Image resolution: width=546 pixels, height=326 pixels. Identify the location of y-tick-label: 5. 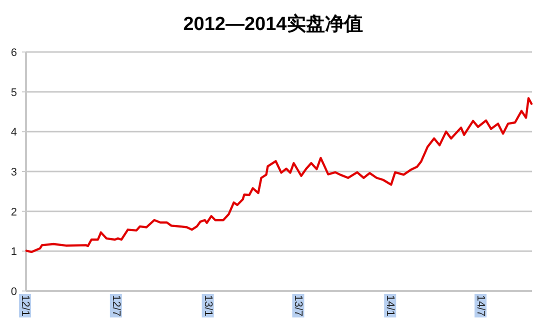
(13, 92).